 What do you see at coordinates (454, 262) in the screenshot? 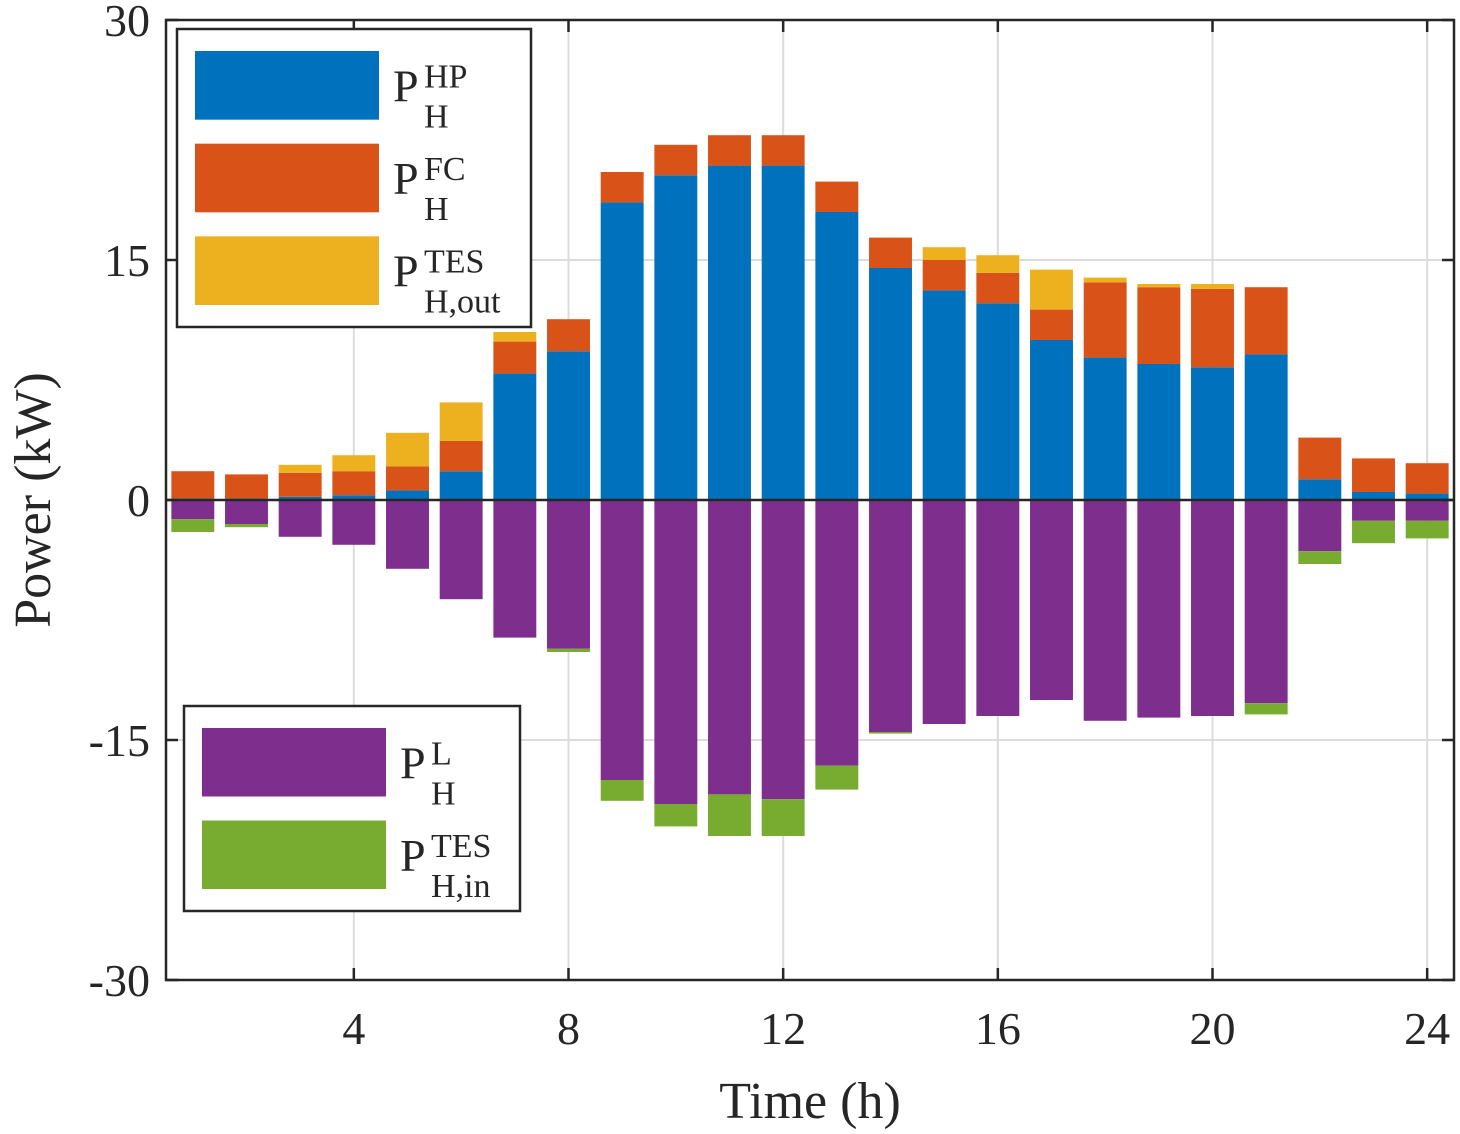
I see `legend-label-sup: TES` at bounding box center [454, 262].